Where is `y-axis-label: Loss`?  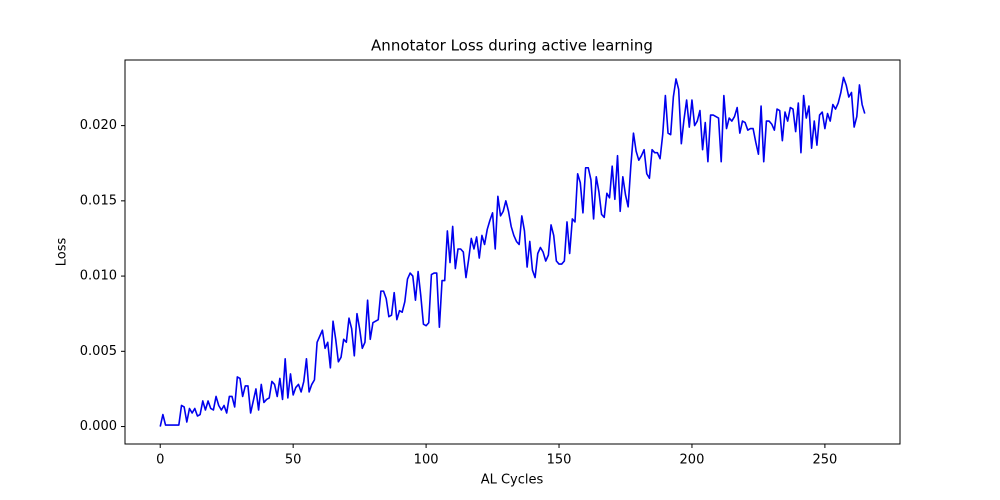
y-axis-label: Loss is located at coordinates (62, 252).